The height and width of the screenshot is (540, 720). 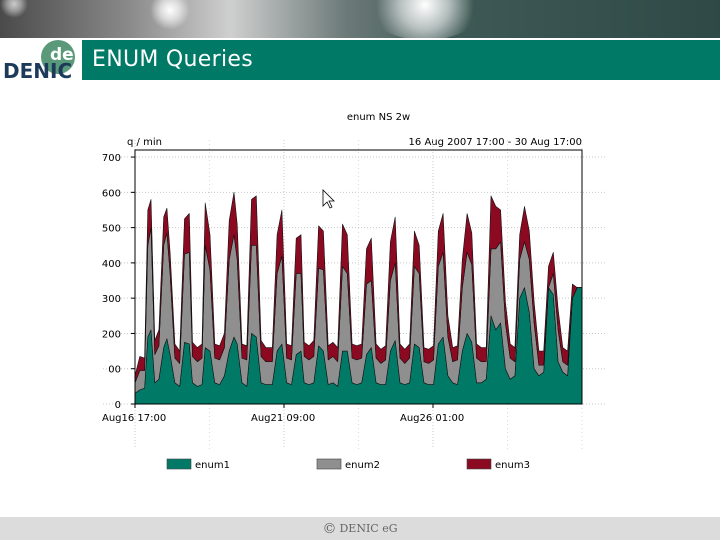 I want to click on y-tick-label: 500, so click(x=111, y=229).